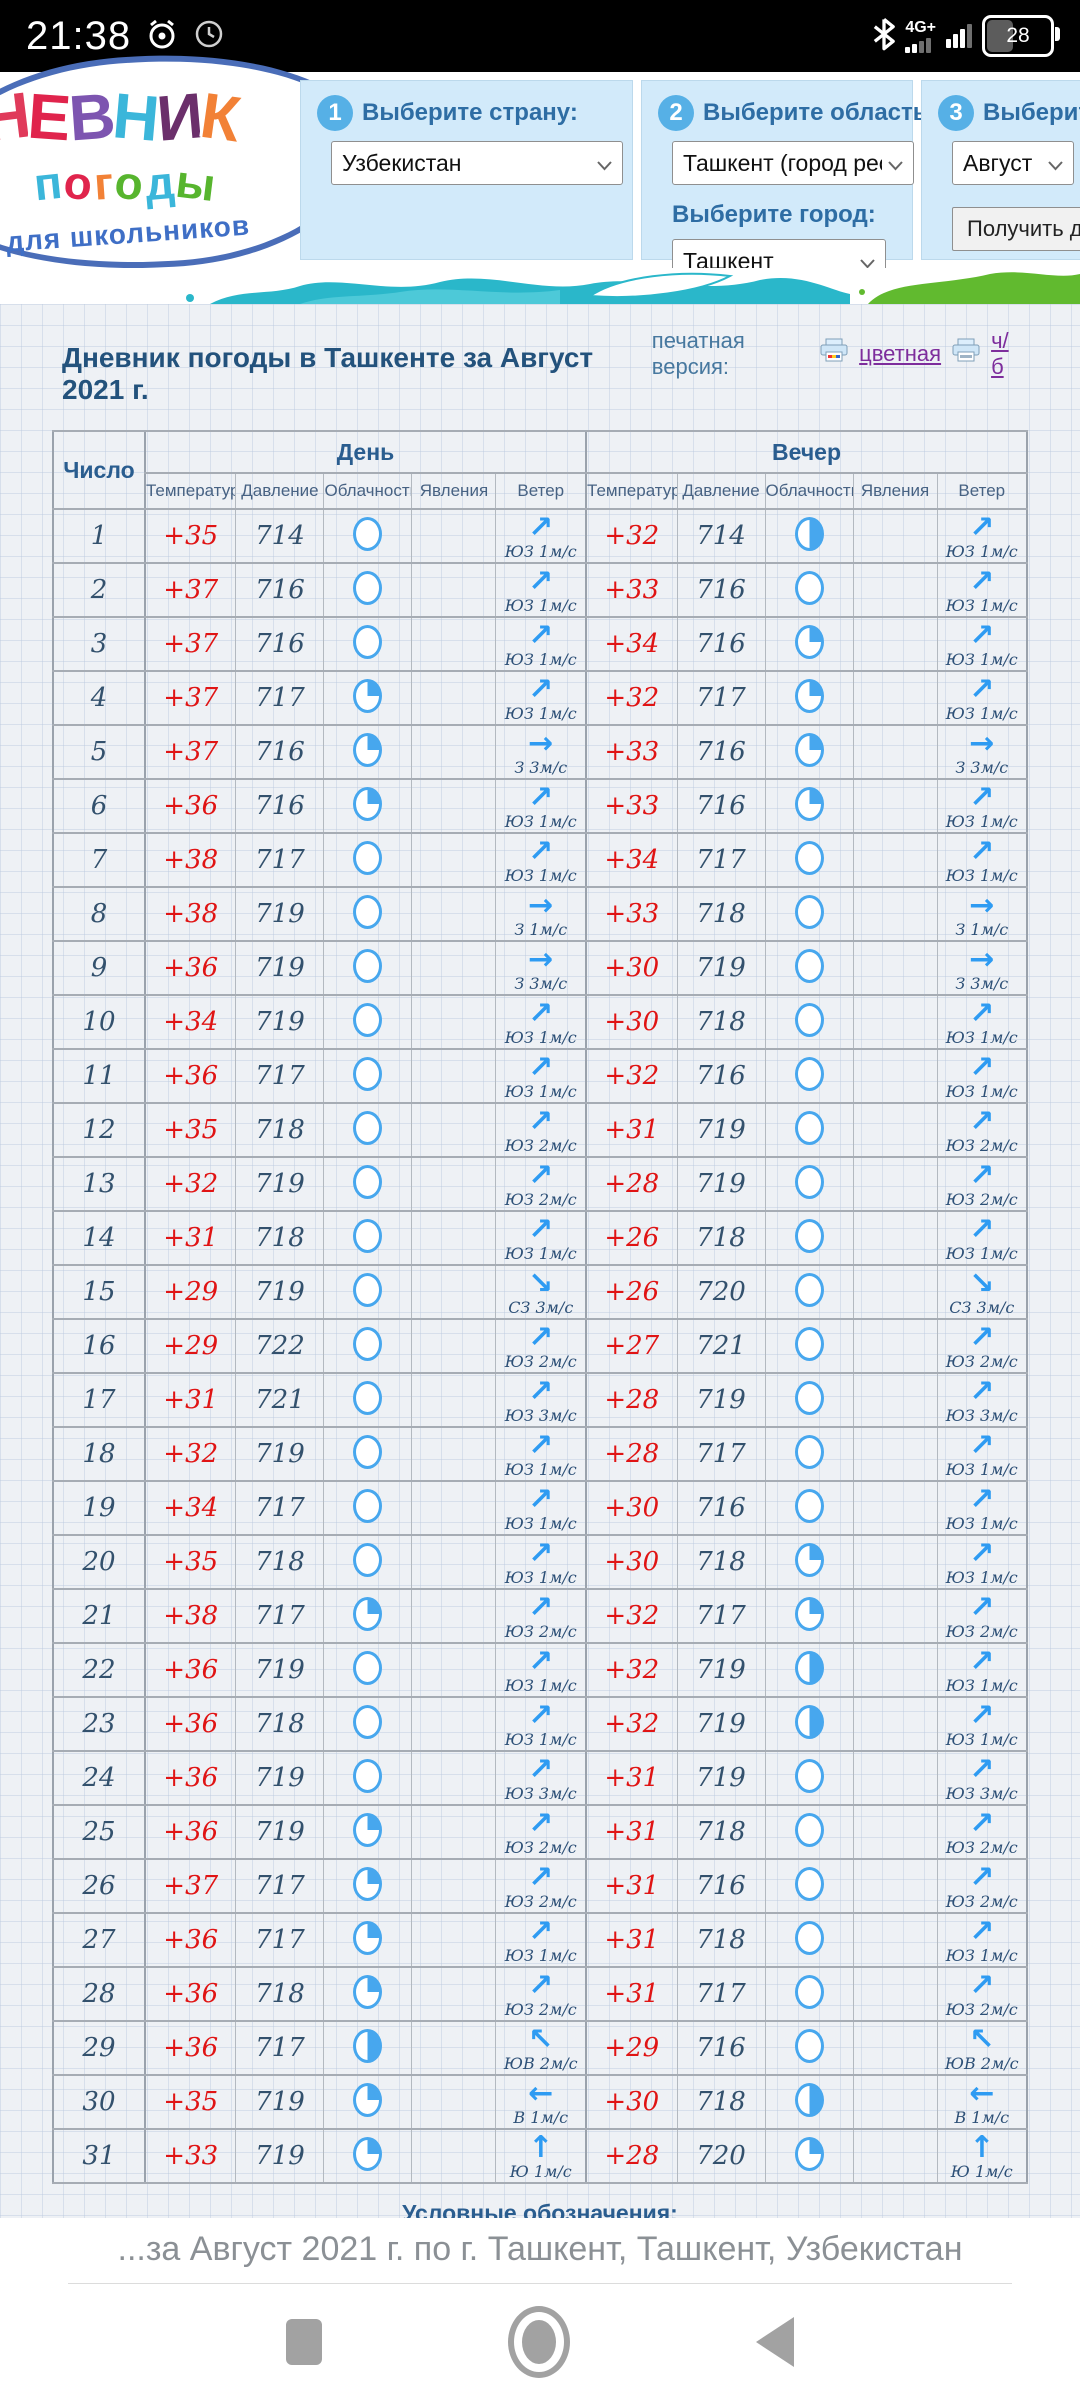 The height and width of the screenshot is (2400, 1080). Describe the element at coordinates (280, 536) in the screenshot. I see `day-pressure-cell: 714` at that location.